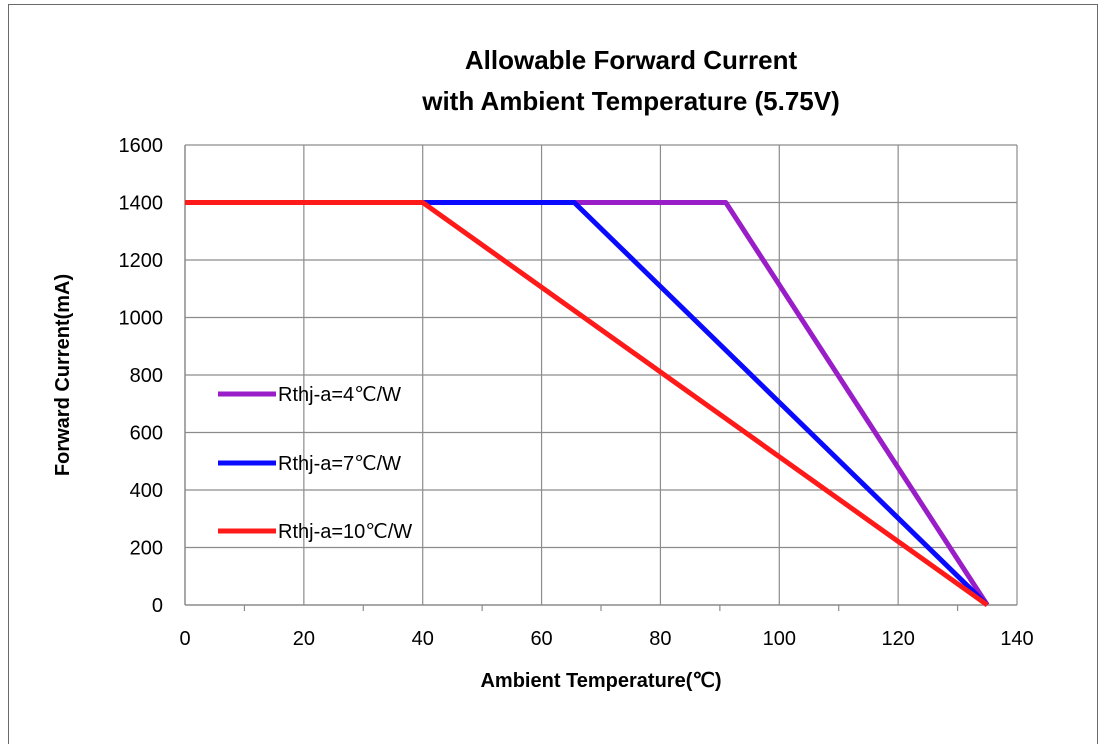 Image resolution: width=1108 pixels, height=744 pixels. I want to click on x-tick-label: 60, so click(541, 639).